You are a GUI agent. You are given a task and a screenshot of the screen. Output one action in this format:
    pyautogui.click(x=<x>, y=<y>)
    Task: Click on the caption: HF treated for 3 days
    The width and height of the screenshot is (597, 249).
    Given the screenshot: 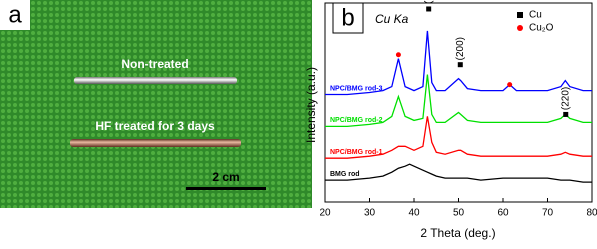 What is the action you would take?
    pyautogui.click(x=155, y=126)
    